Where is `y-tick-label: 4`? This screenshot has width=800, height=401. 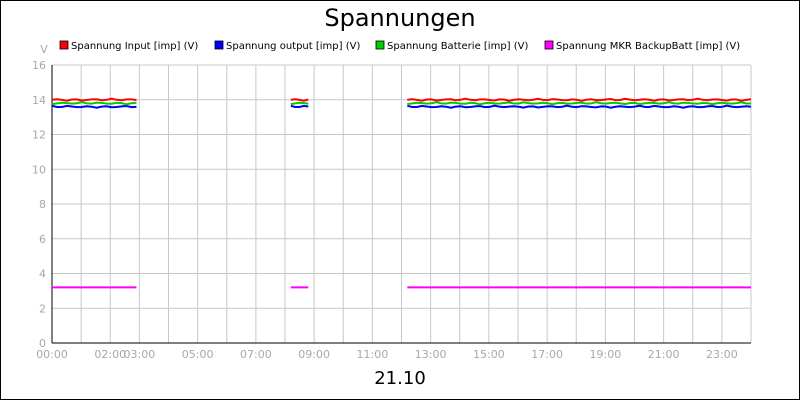 y-tick-label: 4 is located at coordinates (42, 274).